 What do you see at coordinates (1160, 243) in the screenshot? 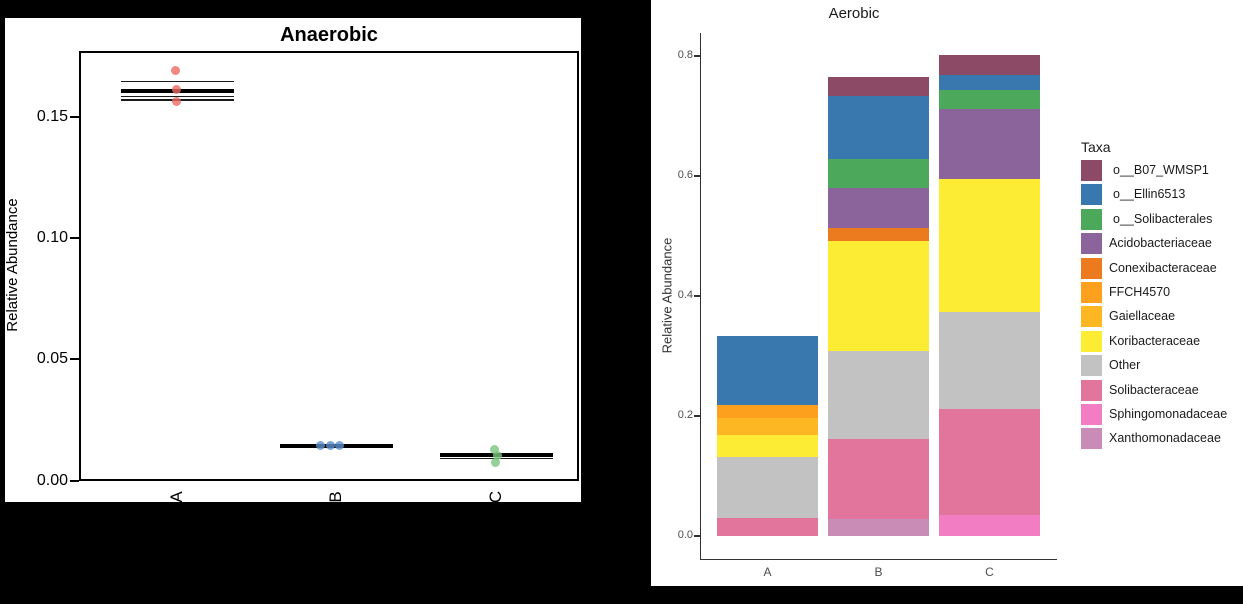
I see `legend-label: Acidobacteriaceae` at bounding box center [1160, 243].